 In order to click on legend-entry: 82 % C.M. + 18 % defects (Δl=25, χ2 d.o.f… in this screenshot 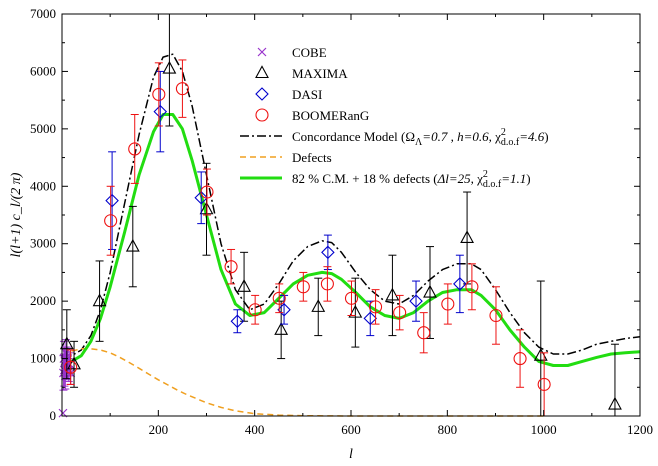, I will do `click(385, 179)`.